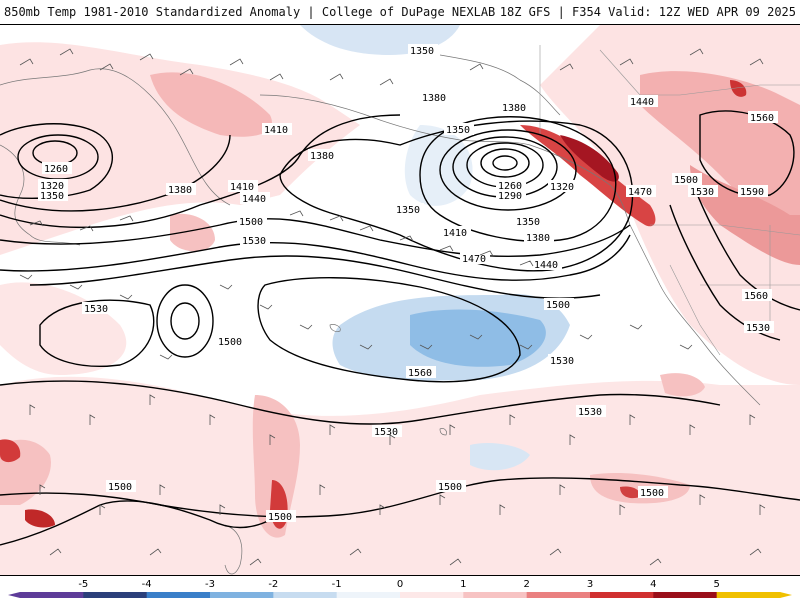 The width and height of the screenshot is (800, 600). I want to click on colorbar-tick-label: 0, so click(400, 584).